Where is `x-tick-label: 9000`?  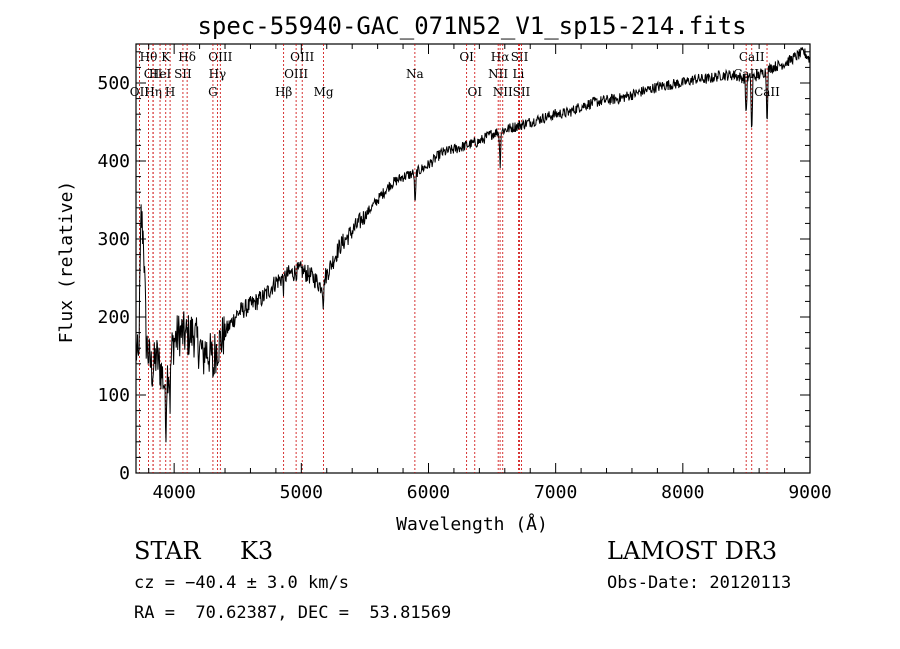 x-tick-label: 9000 is located at coordinates (809, 492).